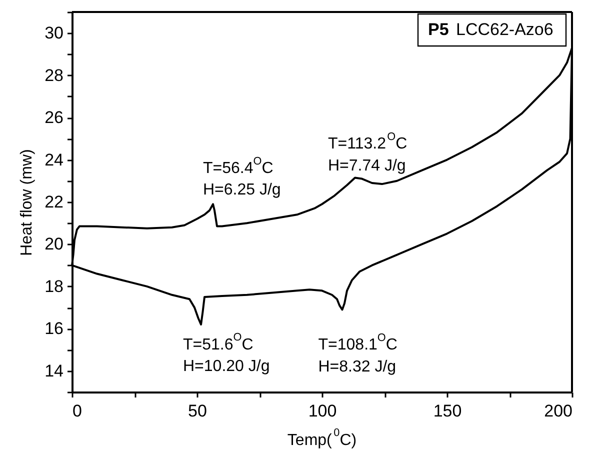  What do you see at coordinates (54, 33) in the screenshot?
I see `y-tick-label: 30` at bounding box center [54, 33].